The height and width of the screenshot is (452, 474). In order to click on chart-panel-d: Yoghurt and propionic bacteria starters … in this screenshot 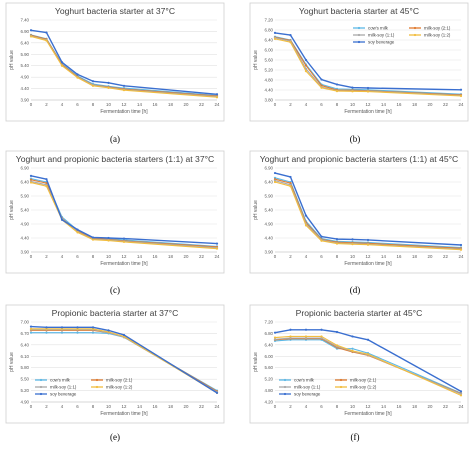, I will do `click(359, 212)`.